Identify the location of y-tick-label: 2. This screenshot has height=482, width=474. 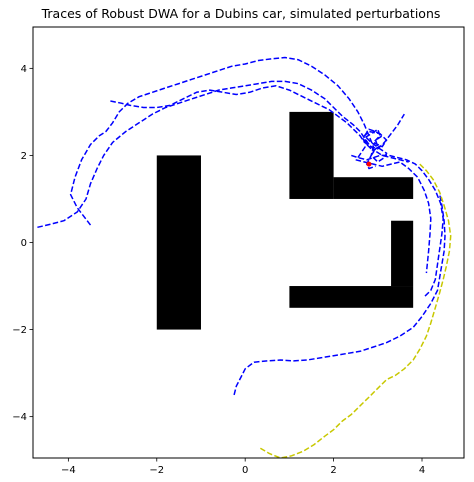
(24, 156).